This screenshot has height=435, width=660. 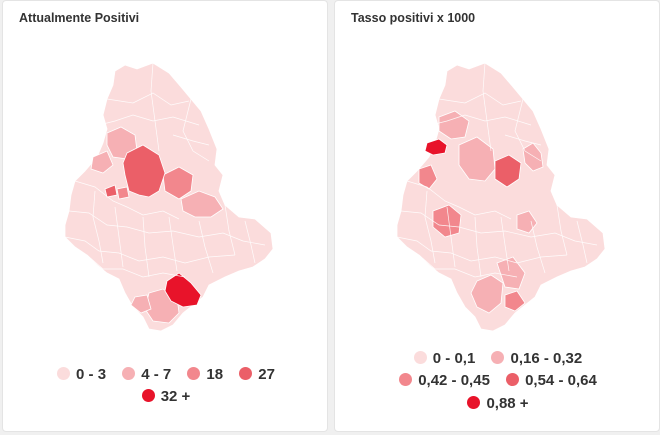 What do you see at coordinates (266, 374) in the screenshot?
I see `legend-label: 27` at bounding box center [266, 374].